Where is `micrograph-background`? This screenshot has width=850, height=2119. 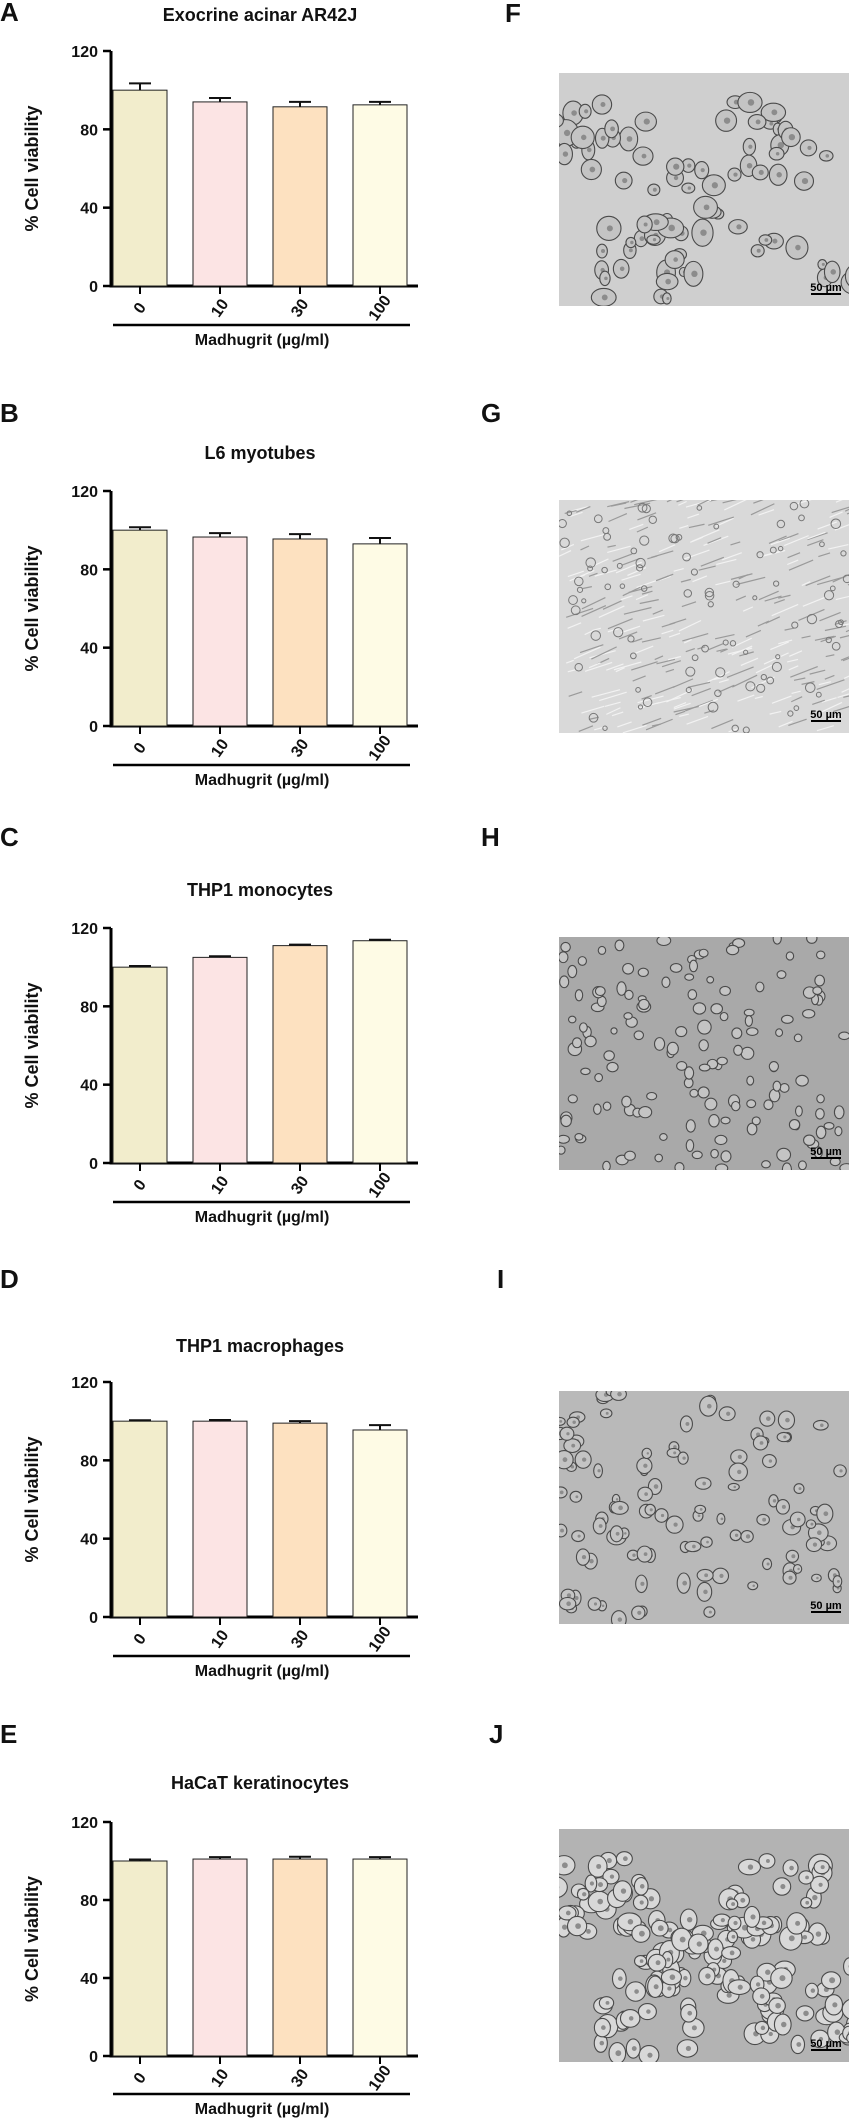
micrograph-background is located at coordinates (704, 1053).